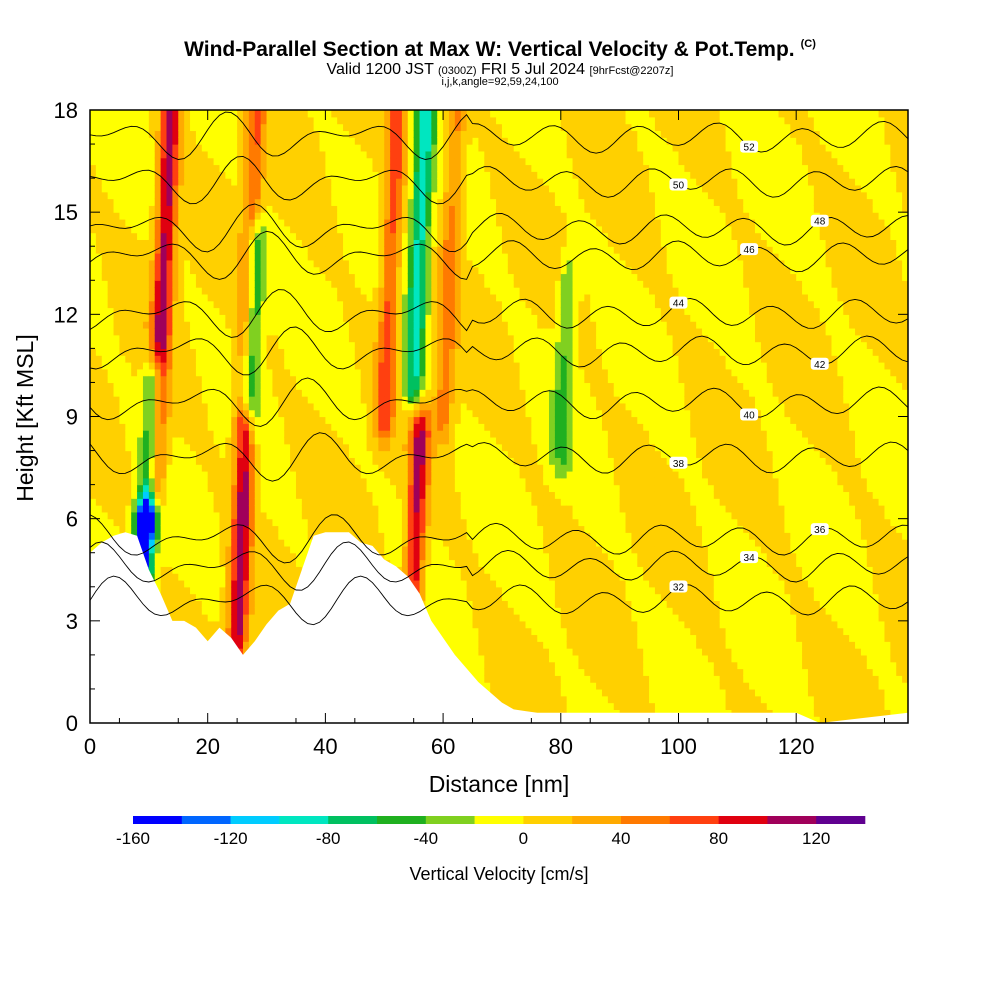  I want to click on copyright-mark: (C), so click(808, 44).